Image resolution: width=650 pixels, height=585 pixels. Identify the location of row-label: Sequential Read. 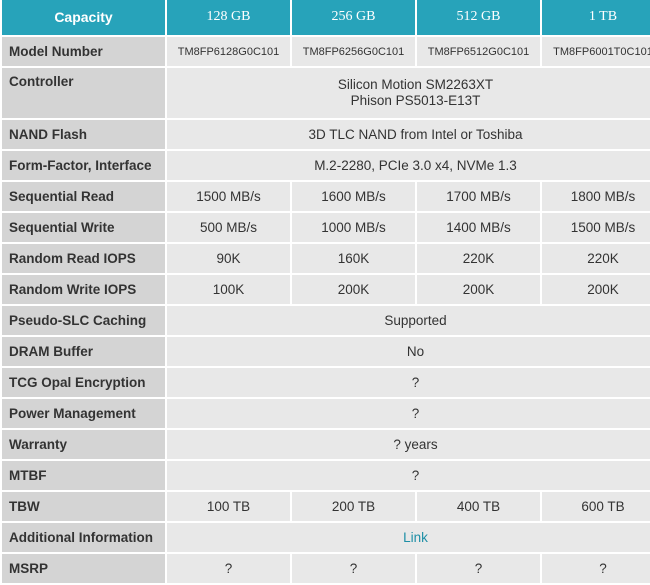
(83, 196).